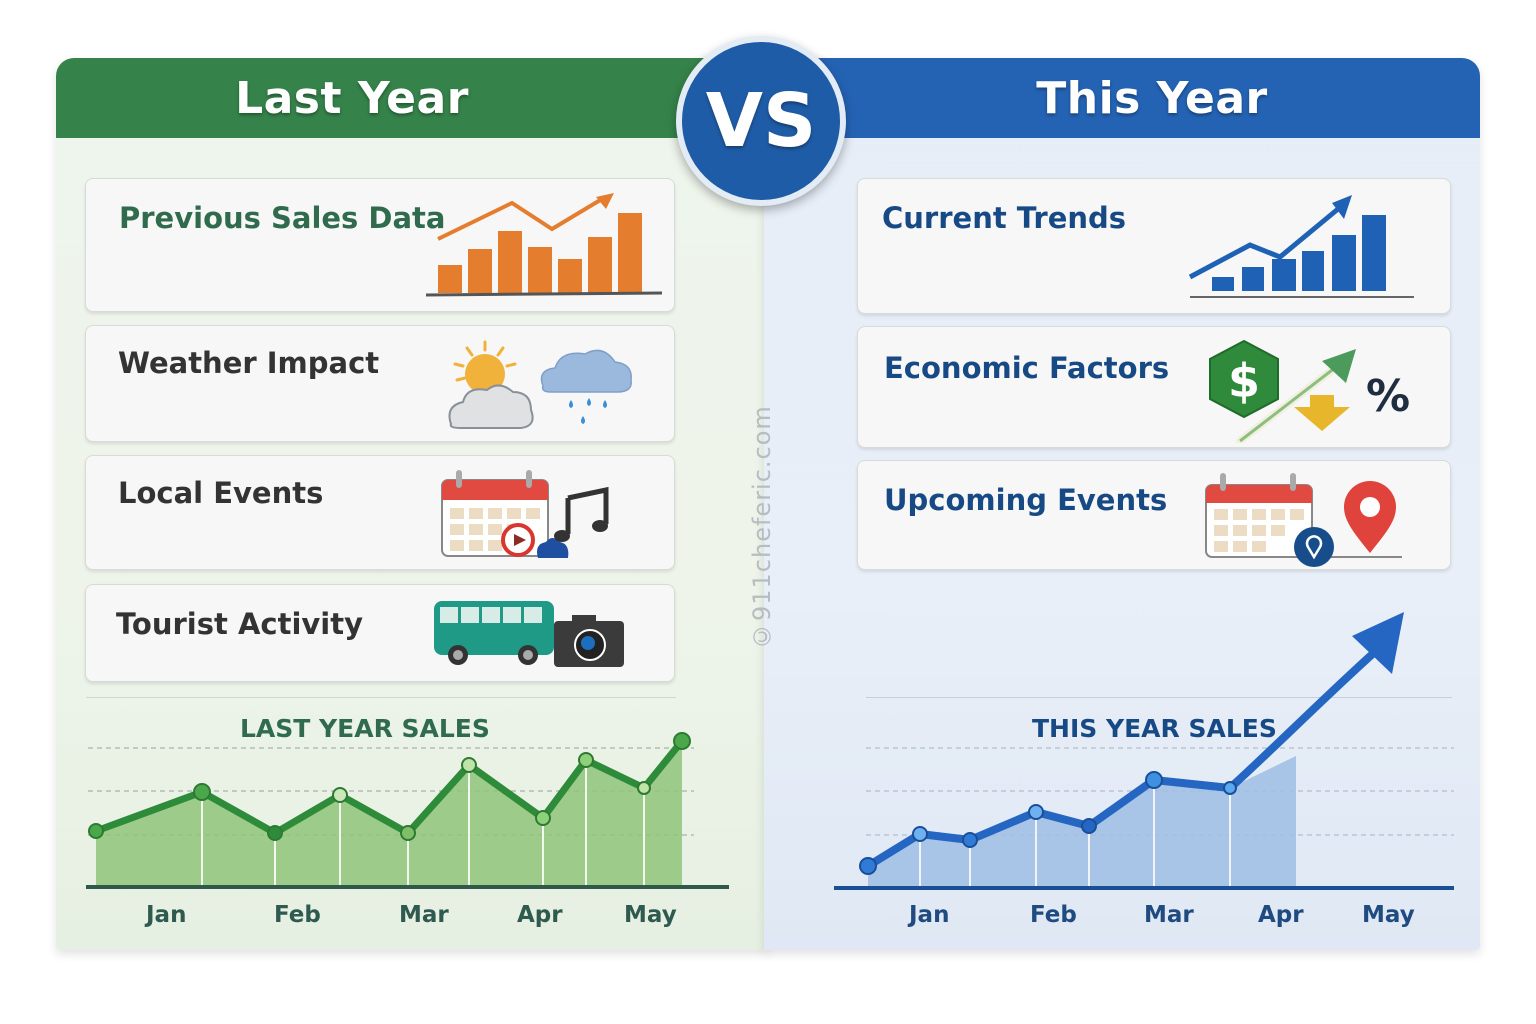  Describe the element at coordinates (541, 386) in the screenshot. I see `weather-sun-cloud-rain-icon` at that location.